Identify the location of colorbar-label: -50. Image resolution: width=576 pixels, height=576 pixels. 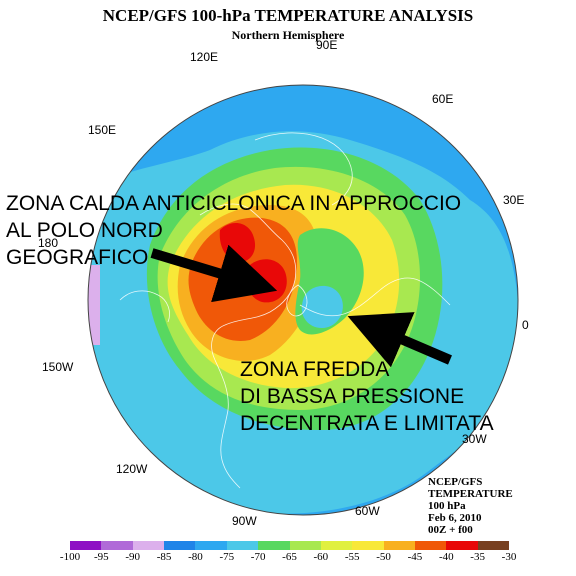
(383, 557).